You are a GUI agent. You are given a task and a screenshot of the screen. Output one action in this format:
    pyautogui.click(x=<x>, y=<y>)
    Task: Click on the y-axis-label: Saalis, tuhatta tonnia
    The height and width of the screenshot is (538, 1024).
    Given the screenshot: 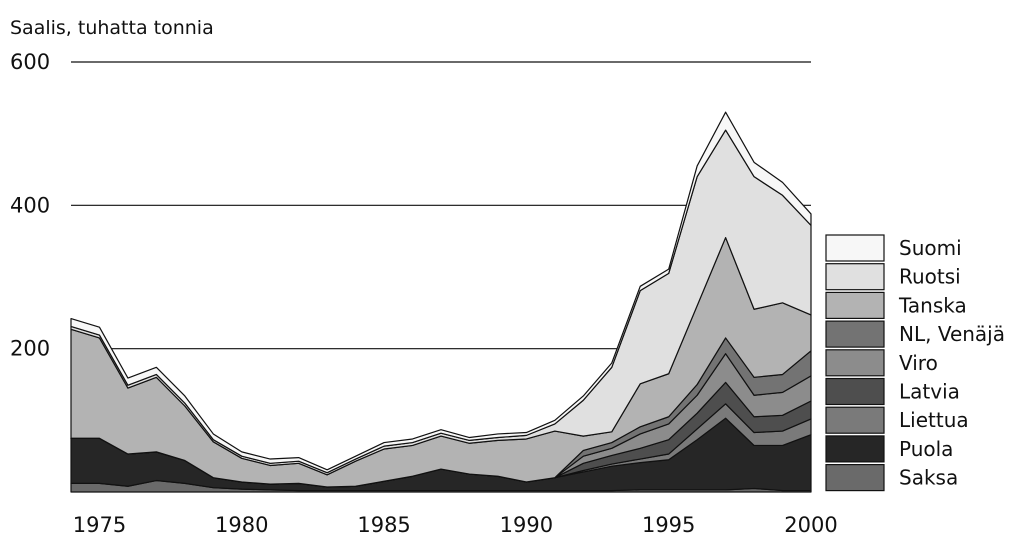 What is the action you would take?
    pyautogui.click(x=112, y=28)
    